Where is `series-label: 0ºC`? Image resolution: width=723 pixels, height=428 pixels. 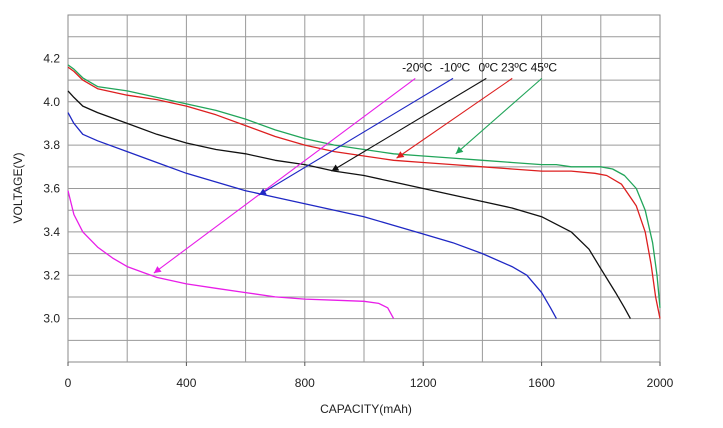 series-label: 0ºC is located at coordinates (488, 67).